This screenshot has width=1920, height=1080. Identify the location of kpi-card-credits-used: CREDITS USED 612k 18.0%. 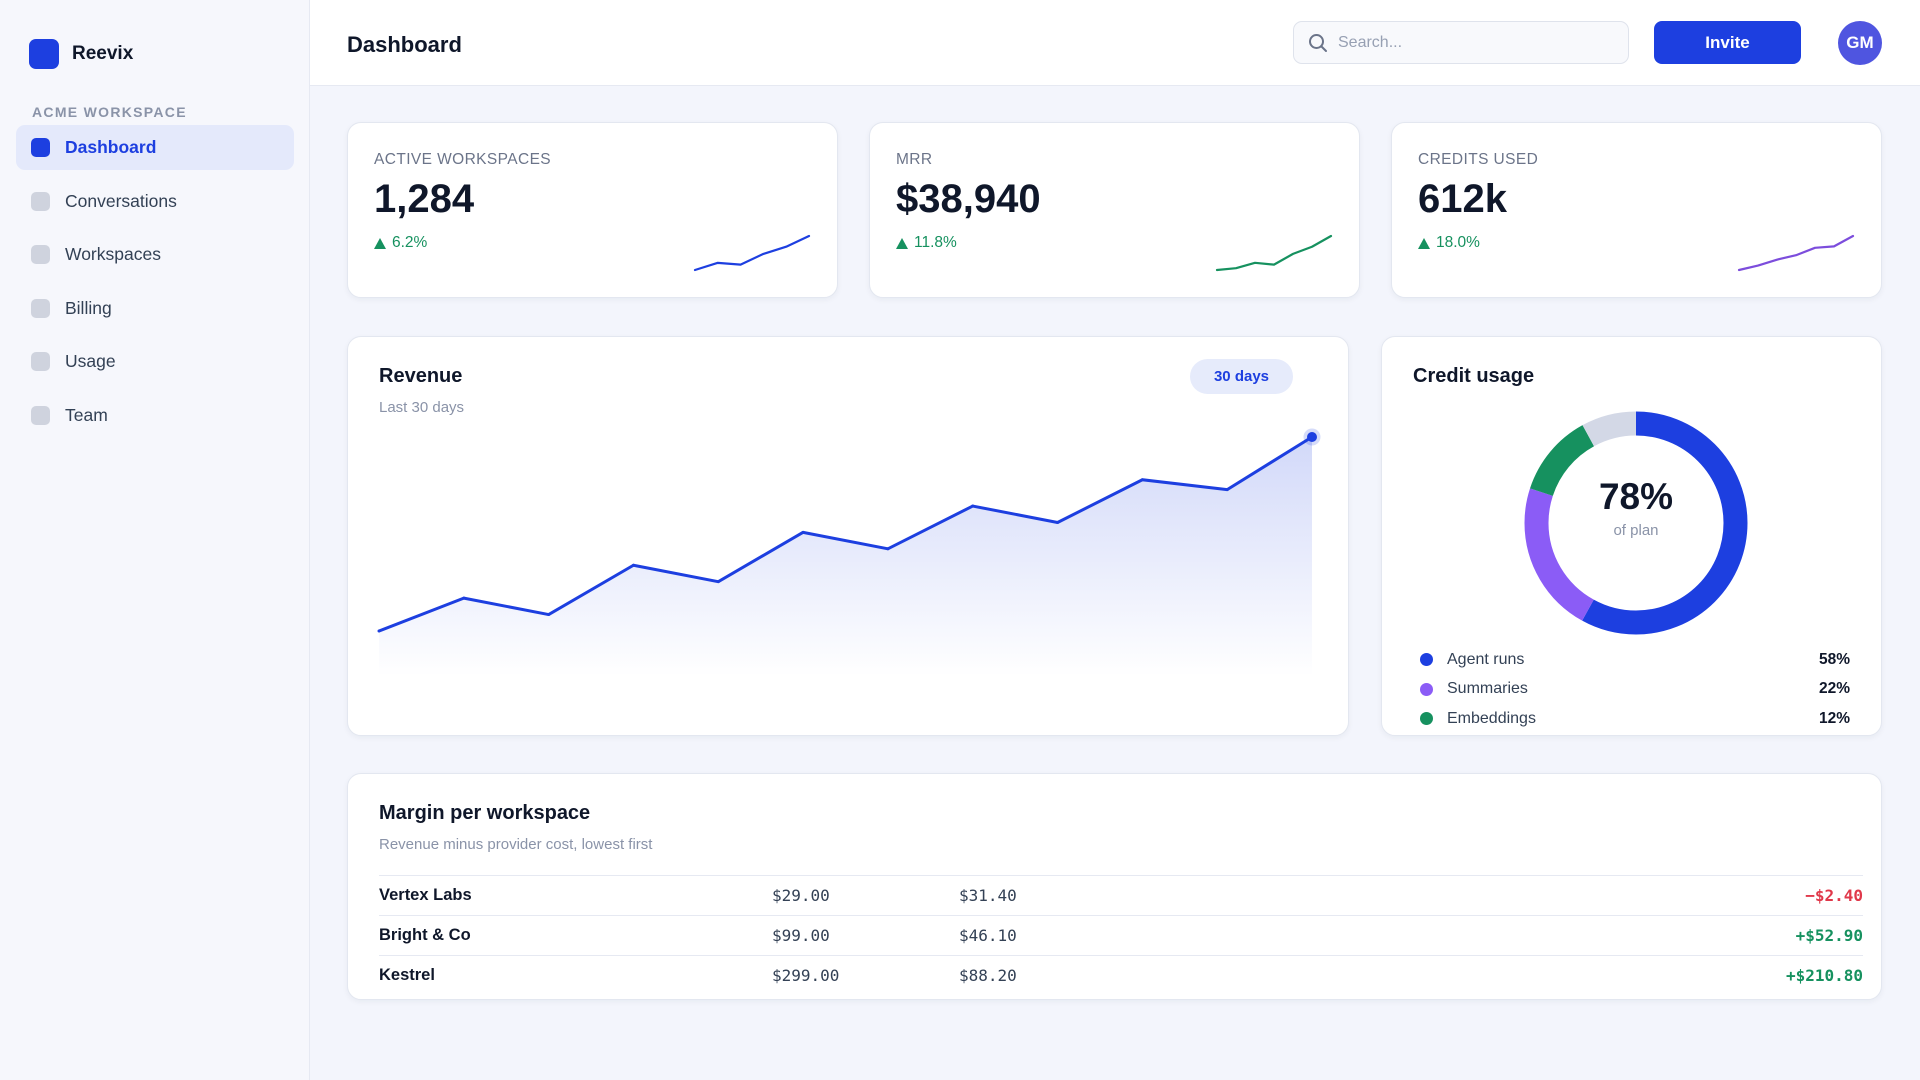
(1636, 210).